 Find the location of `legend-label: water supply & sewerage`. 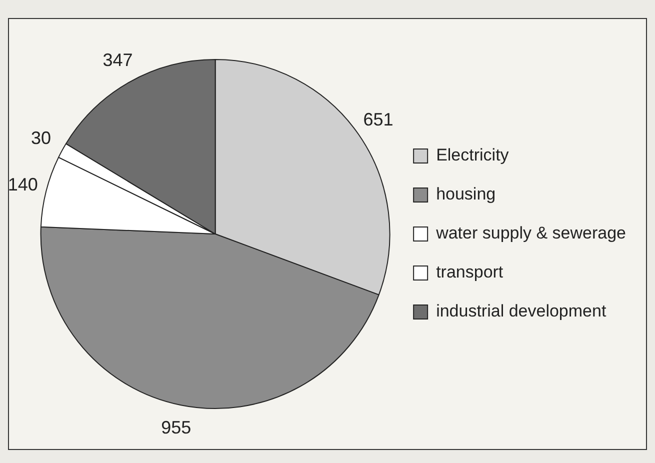

legend-label: water supply & sewerage is located at coordinates (530, 233).